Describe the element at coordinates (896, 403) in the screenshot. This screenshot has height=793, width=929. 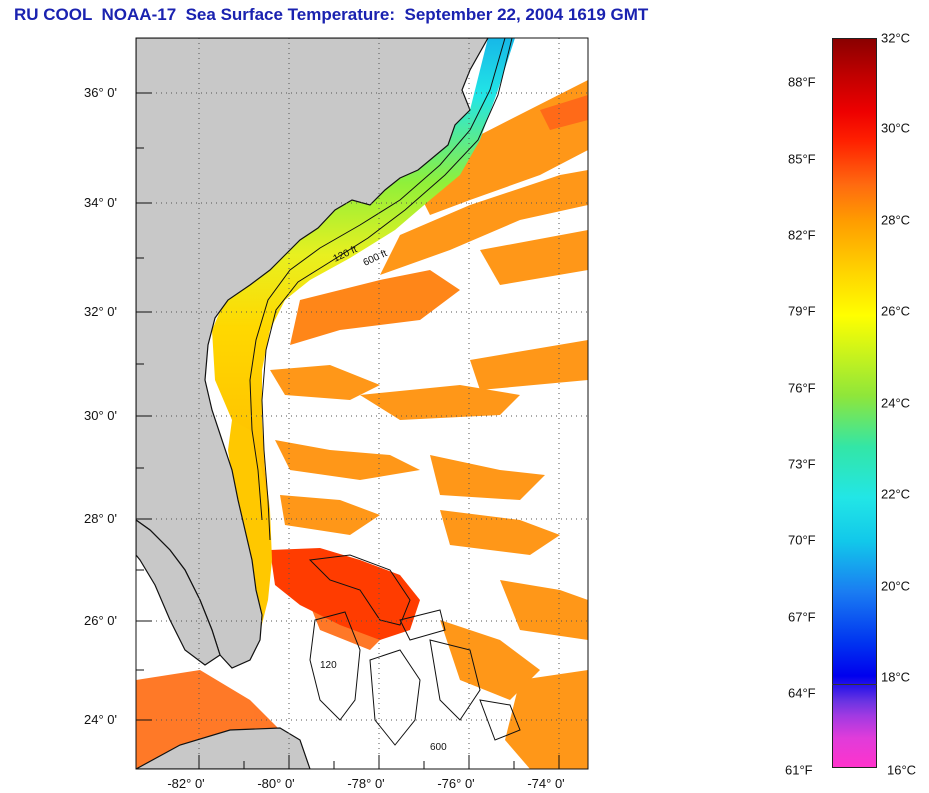
I see `colorbar-c-24: 24°C` at that location.